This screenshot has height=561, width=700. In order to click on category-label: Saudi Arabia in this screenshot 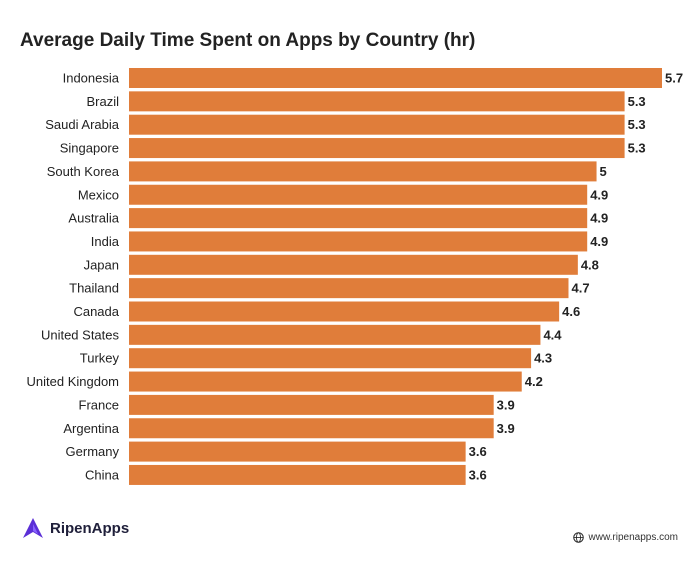, I will do `click(82, 124)`.